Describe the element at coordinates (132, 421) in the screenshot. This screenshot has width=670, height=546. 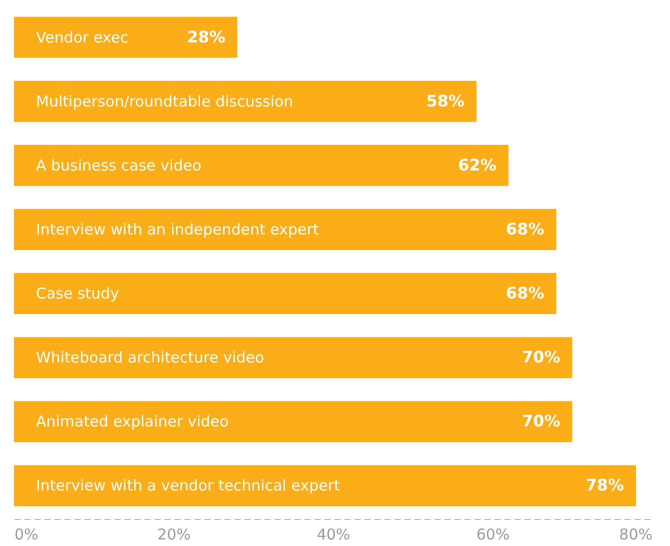
I see `y-tick-label: Animated explainer video` at that location.